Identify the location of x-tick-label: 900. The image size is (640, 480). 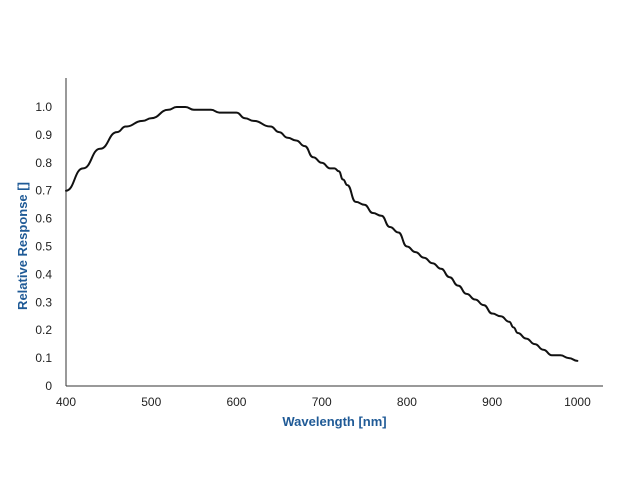
(492, 402).